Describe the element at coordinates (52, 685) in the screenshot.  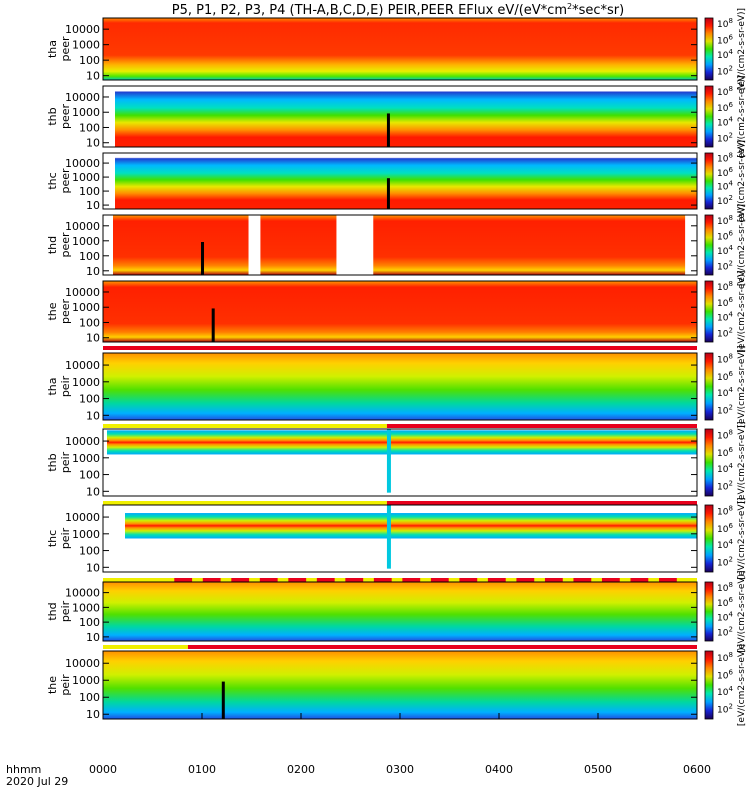
I see `panel-label-probe: the` at that location.